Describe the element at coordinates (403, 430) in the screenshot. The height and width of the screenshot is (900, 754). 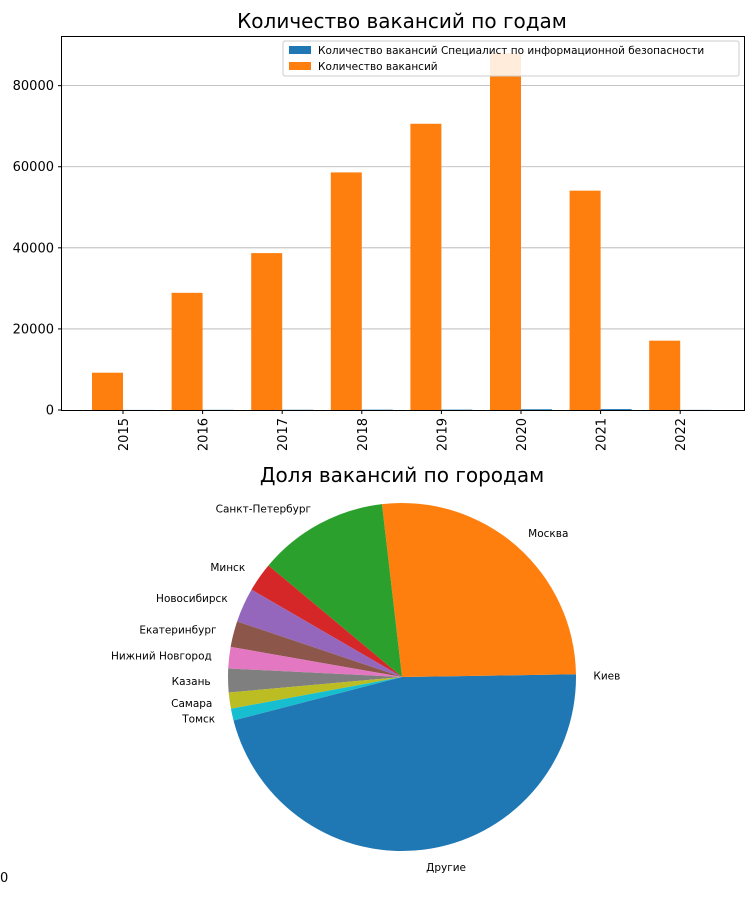
I see `bar-x-ticks: 2015 2016 2017 2018 2019 2020 2021 2022` at that location.